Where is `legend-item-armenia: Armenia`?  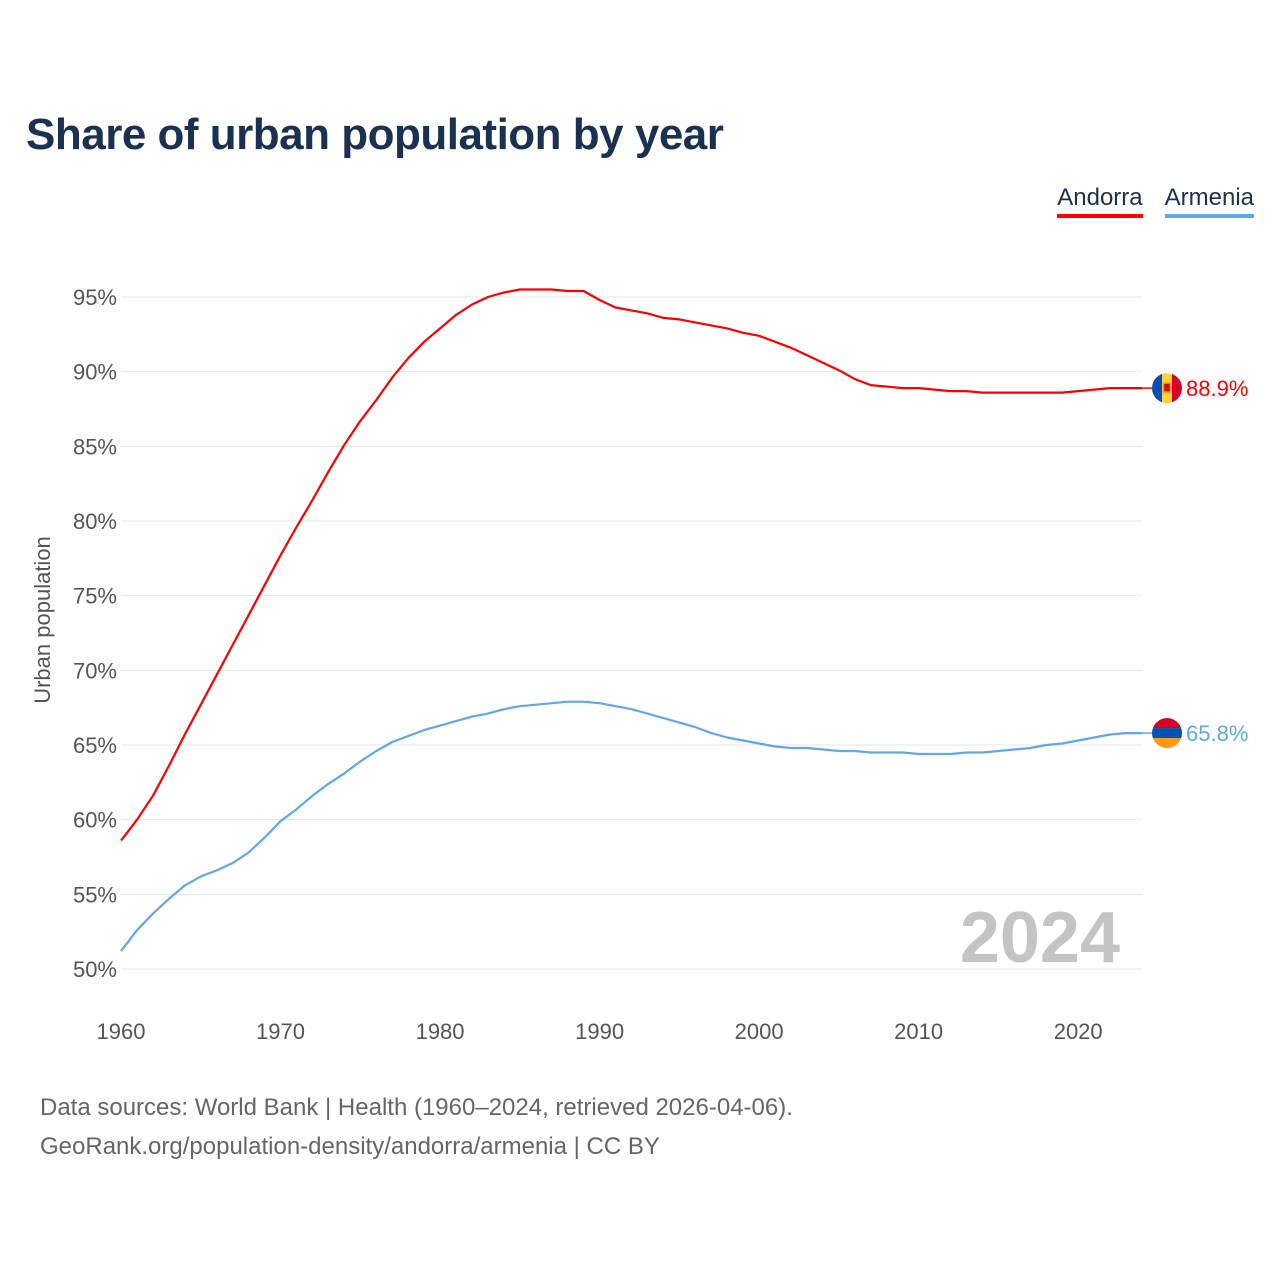 legend-item-armenia: Armenia is located at coordinates (1209, 201).